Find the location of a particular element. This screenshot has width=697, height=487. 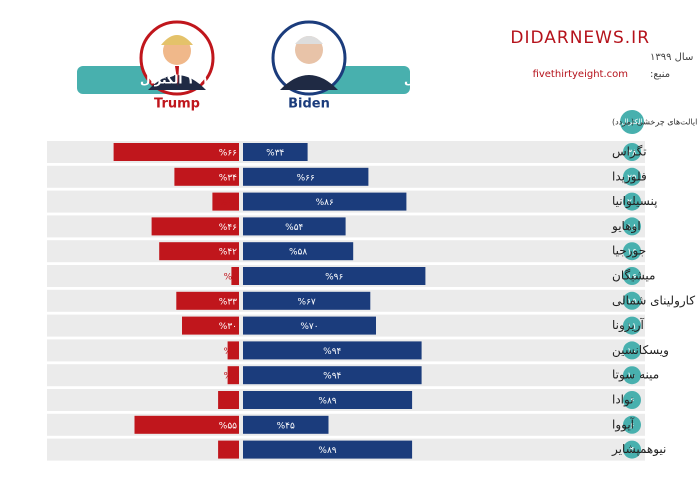

biden-label: %۷۰ is located at coordinates (309, 327).